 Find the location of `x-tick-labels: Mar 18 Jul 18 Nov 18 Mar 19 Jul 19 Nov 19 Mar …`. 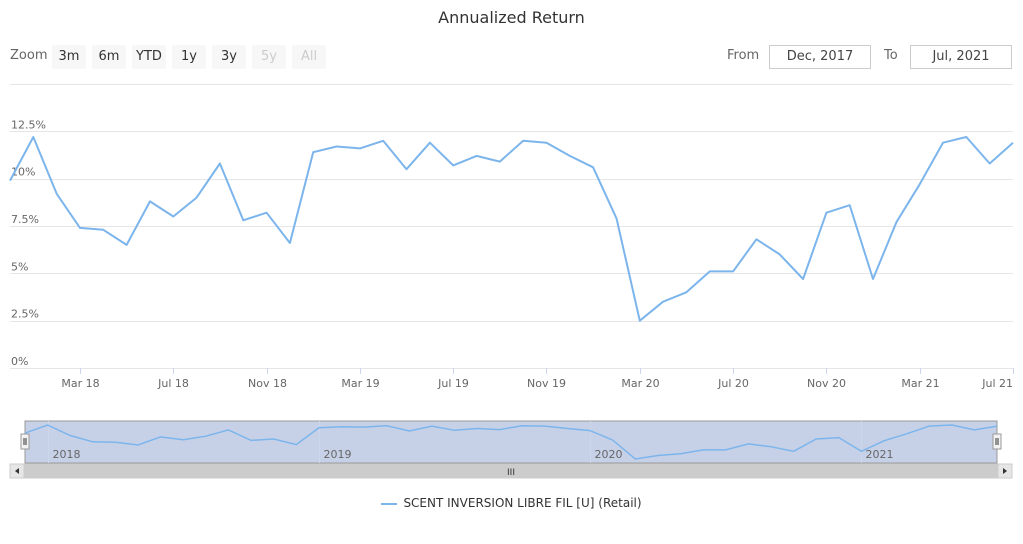

x-tick-labels: Mar 18 Jul 18 Nov 18 Mar 19 Jul 19 Nov 19 Mar … is located at coordinates (537, 379).